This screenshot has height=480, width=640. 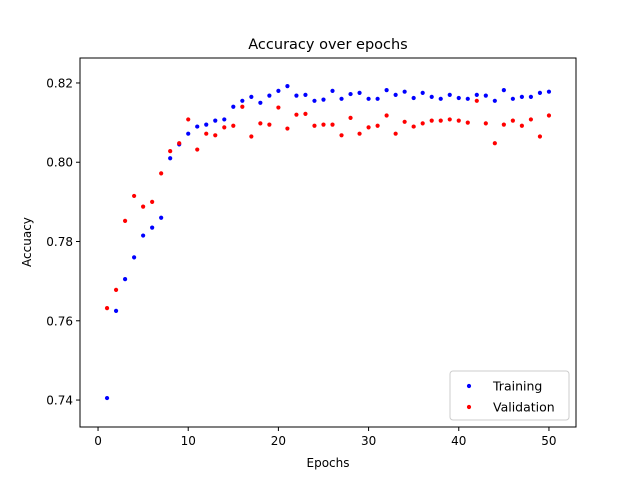 I want to click on y-tick-label: 0.76, so click(x=59, y=321).